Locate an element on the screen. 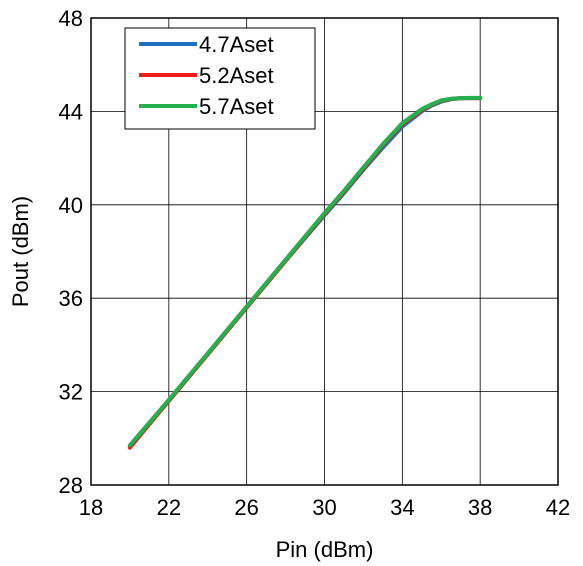 Image resolution: width=583 pixels, height=566 pixels. legend-label-4-7aset: 4.7Aset is located at coordinates (236, 44).